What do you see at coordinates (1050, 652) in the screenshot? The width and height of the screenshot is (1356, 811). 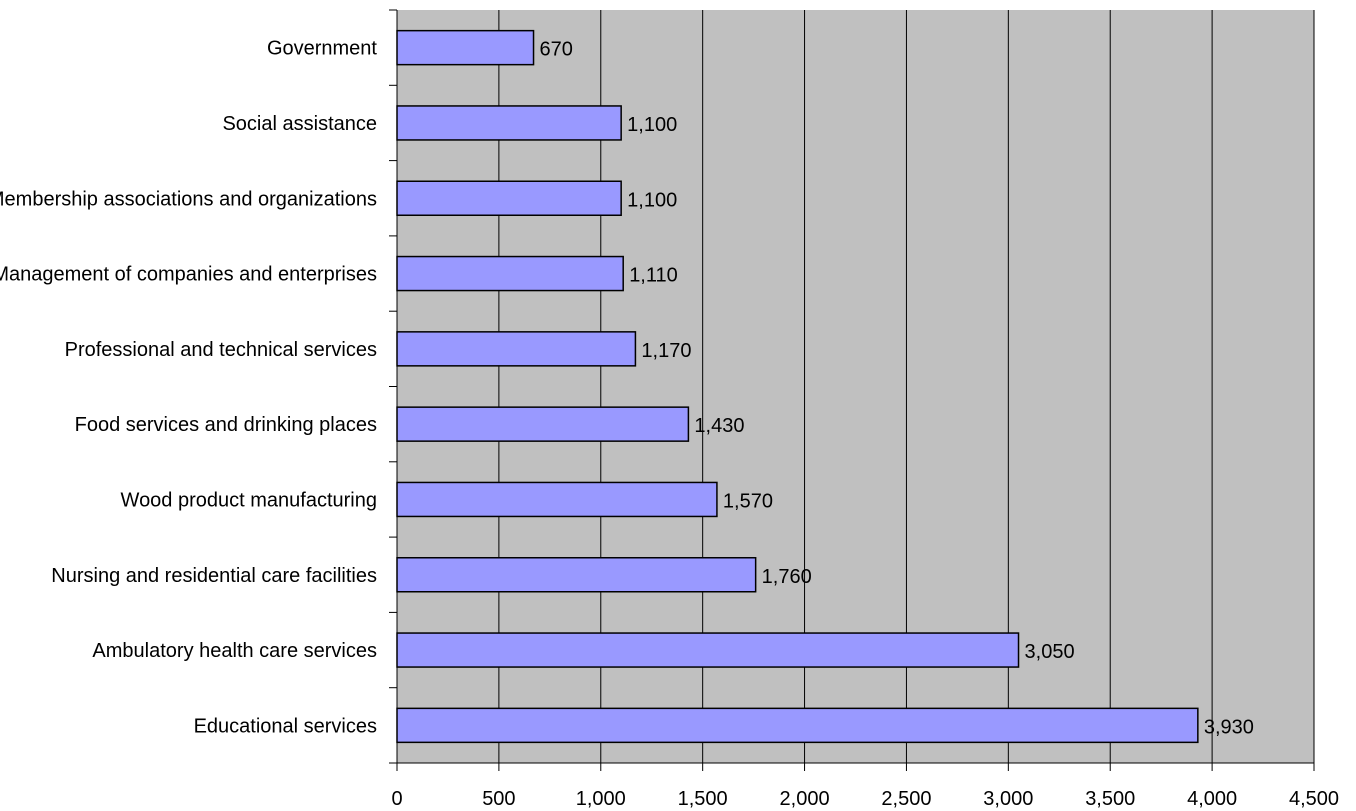 I see `data-label: 3,050` at bounding box center [1050, 652].